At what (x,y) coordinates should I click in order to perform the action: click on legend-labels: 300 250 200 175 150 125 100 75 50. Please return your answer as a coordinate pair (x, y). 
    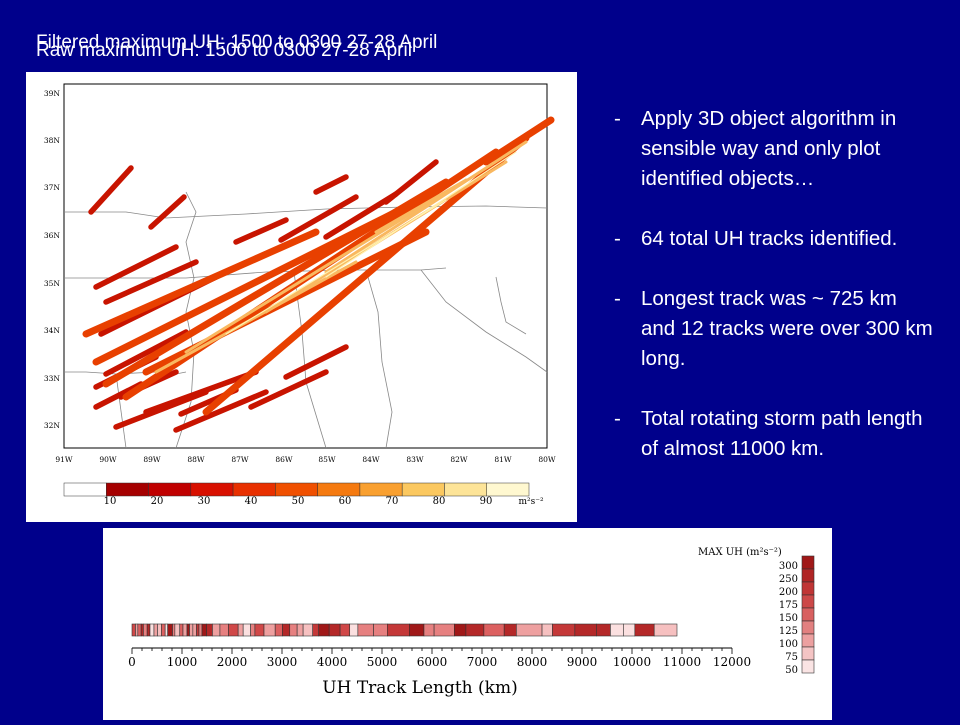
    Looking at the image, I should click on (788, 618).